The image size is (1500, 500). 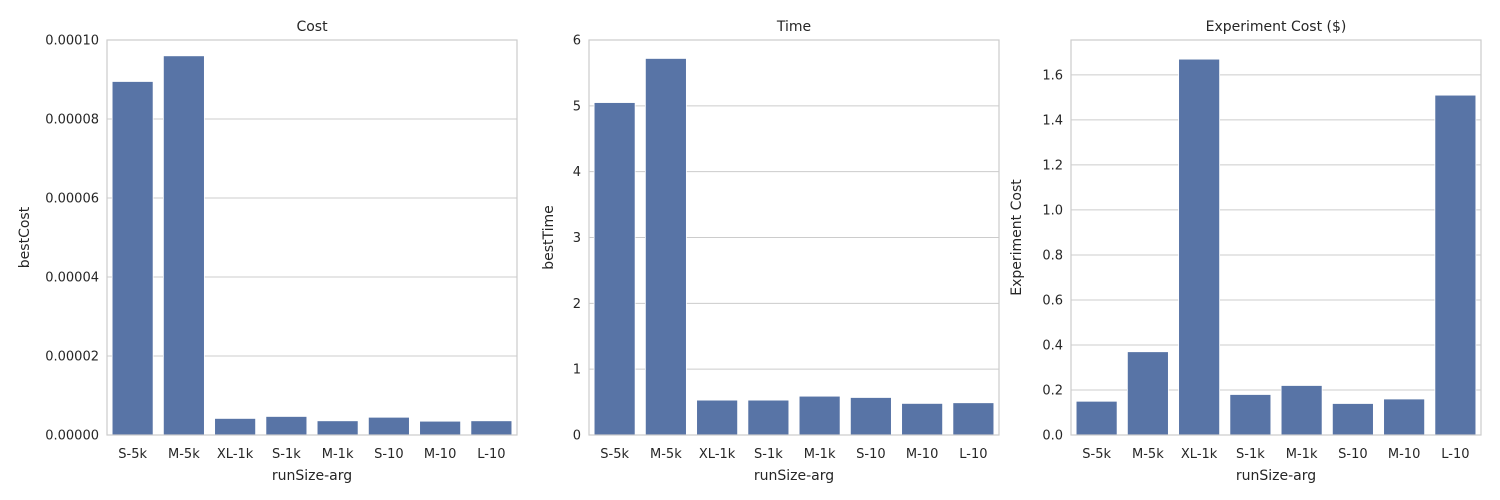 What do you see at coordinates (72, 199) in the screenshot?
I see `y-tick-label: 0.00006` at bounding box center [72, 199].